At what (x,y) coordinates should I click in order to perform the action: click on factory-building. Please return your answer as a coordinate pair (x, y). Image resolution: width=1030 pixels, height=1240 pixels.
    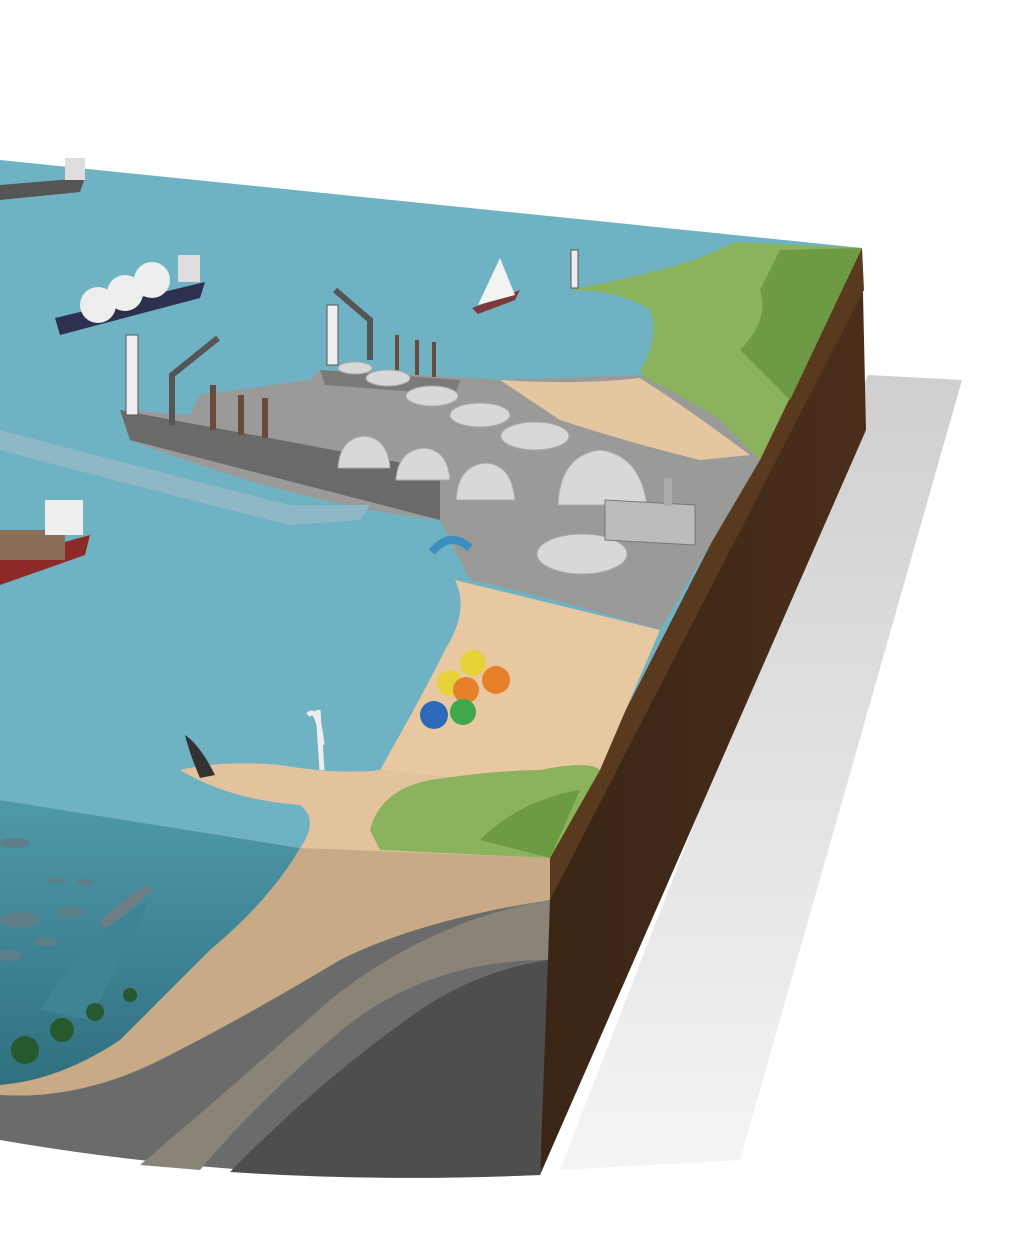
    Looking at the image, I should click on (650, 522).